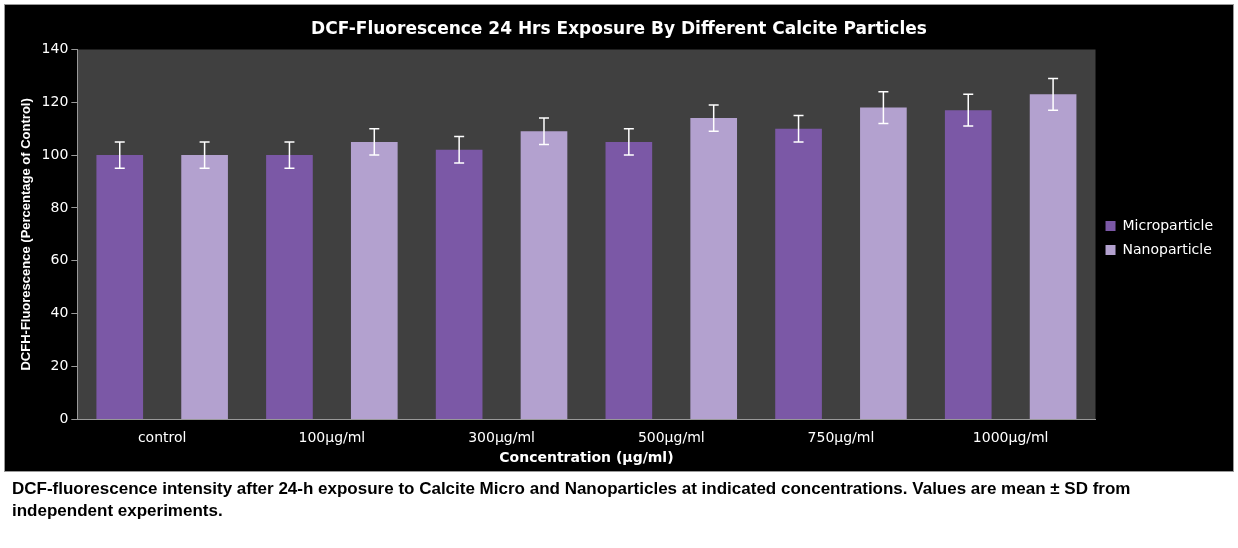 The height and width of the screenshot is (548, 1238). What do you see at coordinates (55, 153) in the screenshot?
I see `y-tick-label: 100` at bounding box center [55, 153].